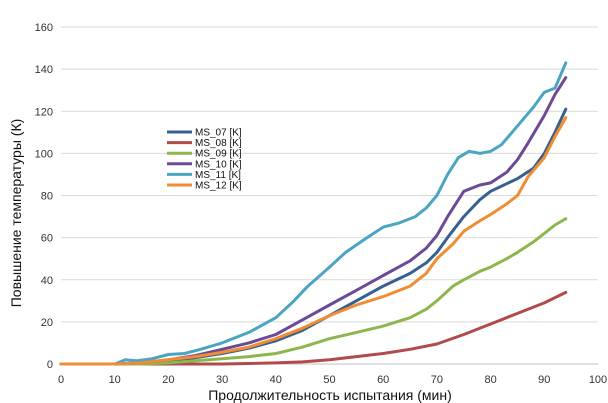 This screenshot has height=403, width=608. What do you see at coordinates (437, 380) in the screenshot?
I see `x-tick-label: 70` at bounding box center [437, 380].